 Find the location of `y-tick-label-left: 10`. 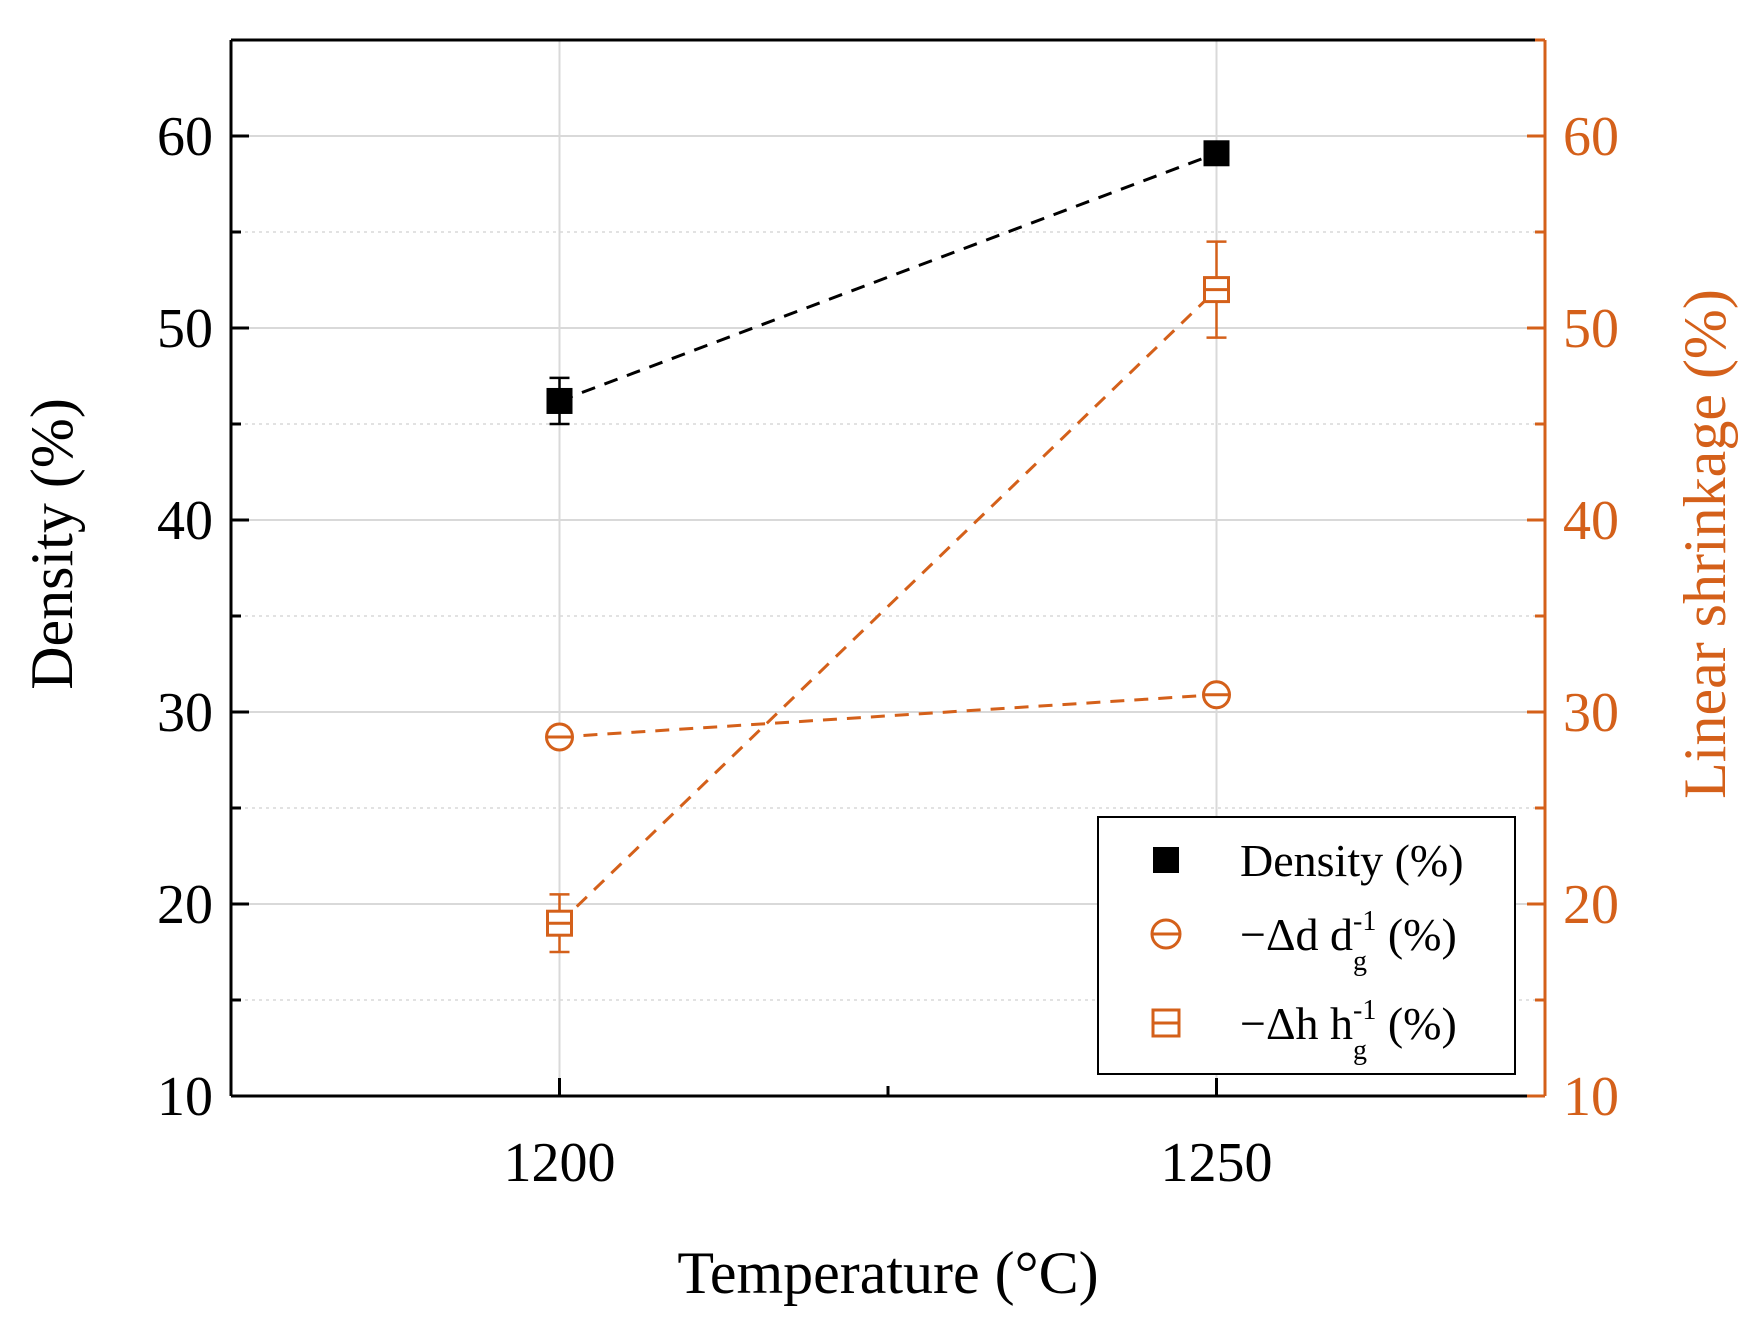

y-tick-label-left: 10 is located at coordinates (185, 1097).